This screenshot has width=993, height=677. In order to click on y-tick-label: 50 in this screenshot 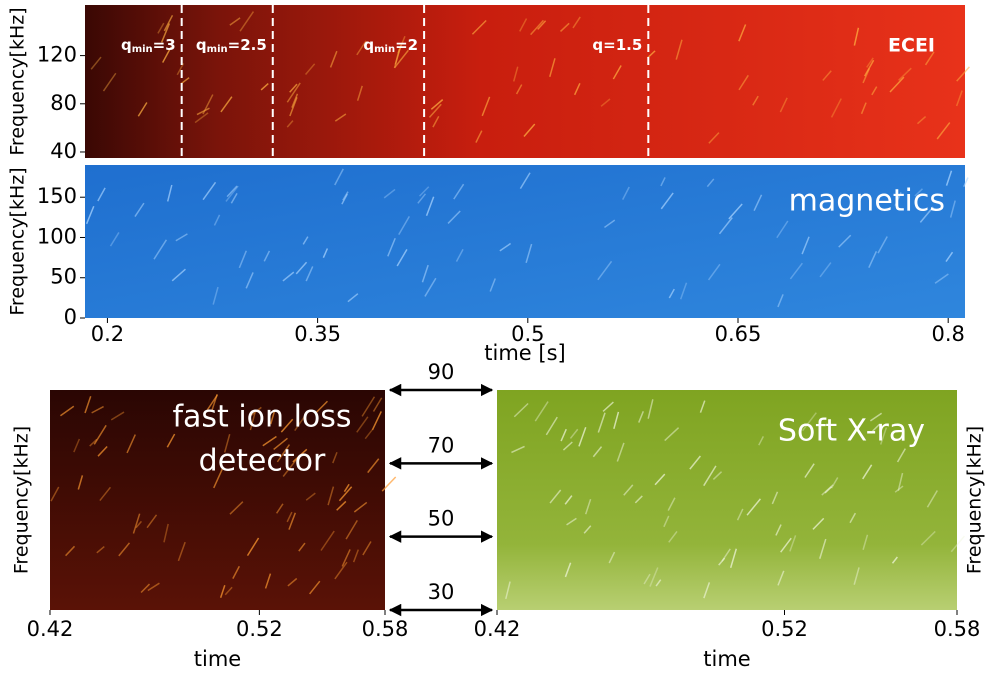, I will do `click(63, 277)`.